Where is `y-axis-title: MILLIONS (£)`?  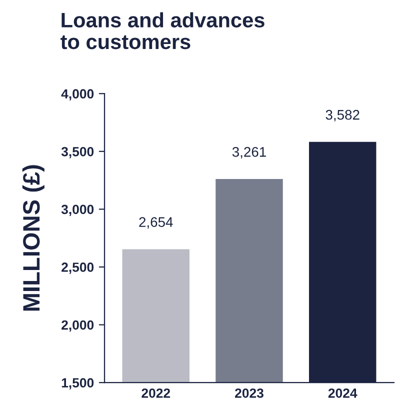 y-axis-title: MILLIONS (£) is located at coordinates (33, 238).